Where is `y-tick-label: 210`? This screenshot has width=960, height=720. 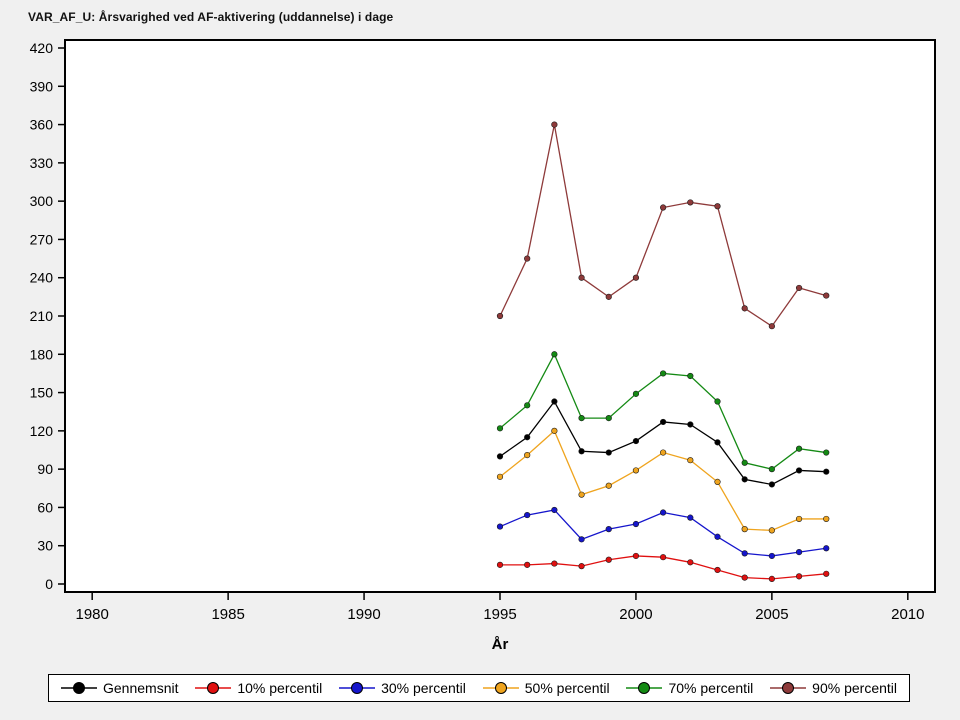 y-tick-label: 210 is located at coordinates (42, 316).